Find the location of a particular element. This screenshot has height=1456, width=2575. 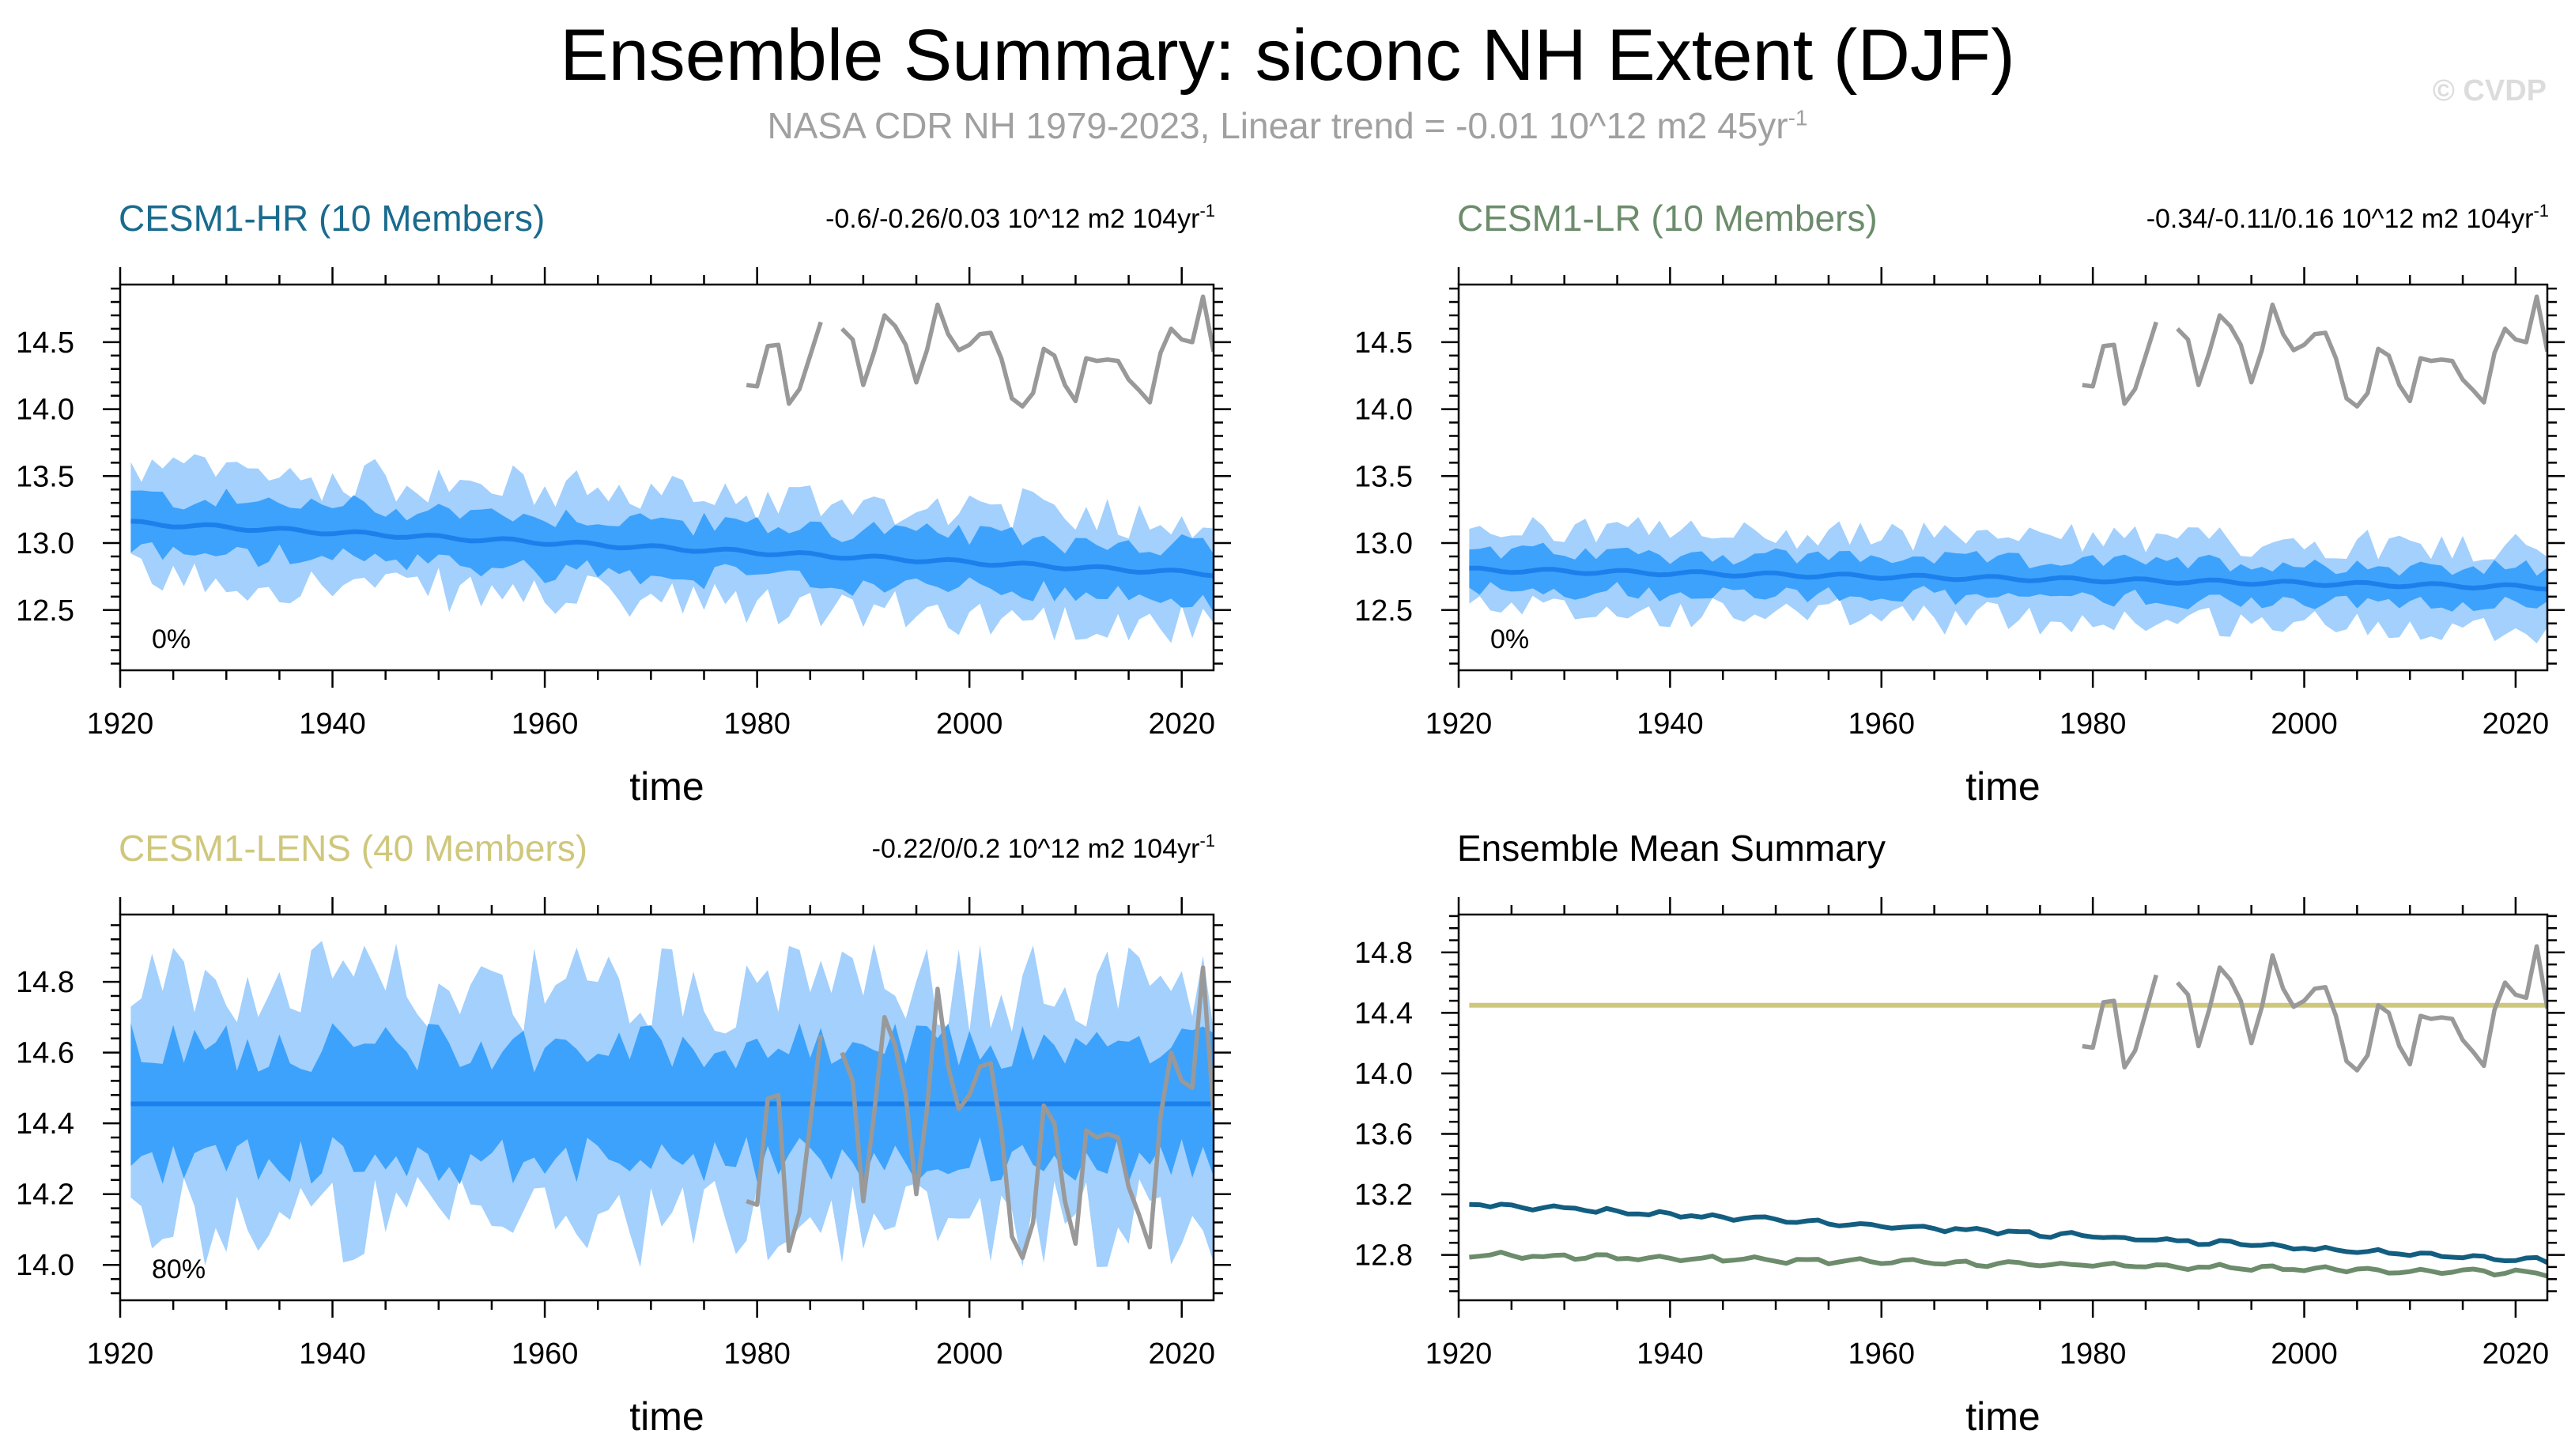

plot-area-lr is located at coordinates (2008, 468).